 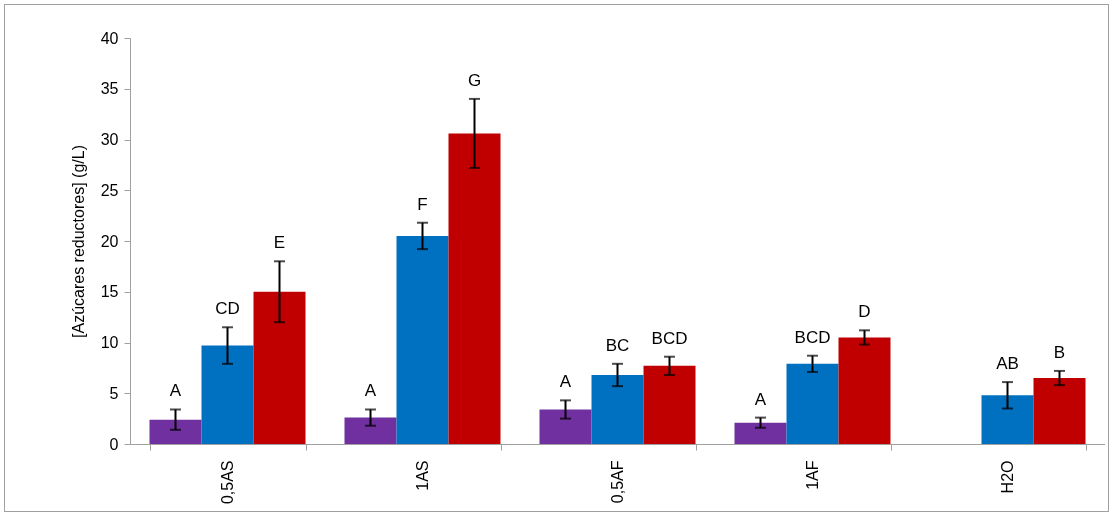 What do you see at coordinates (78, 241) in the screenshot?
I see `y-axis-title: [Azúcares reductores] (g/L)` at bounding box center [78, 241].